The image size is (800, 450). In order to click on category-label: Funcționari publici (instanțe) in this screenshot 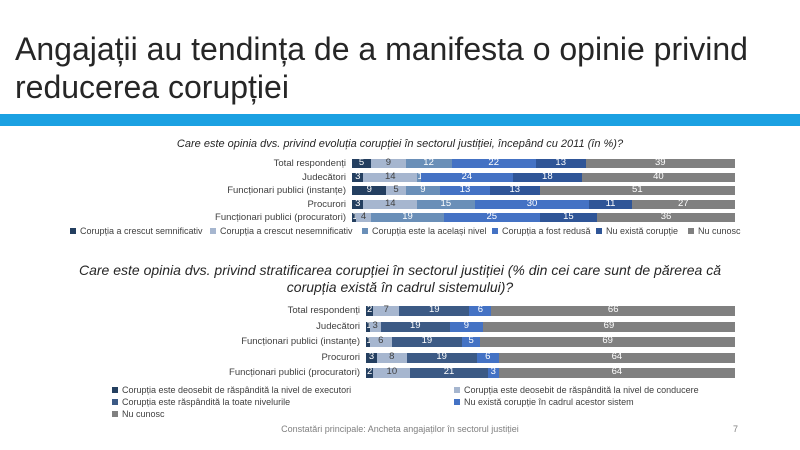, I will do `click(286, 190)`.